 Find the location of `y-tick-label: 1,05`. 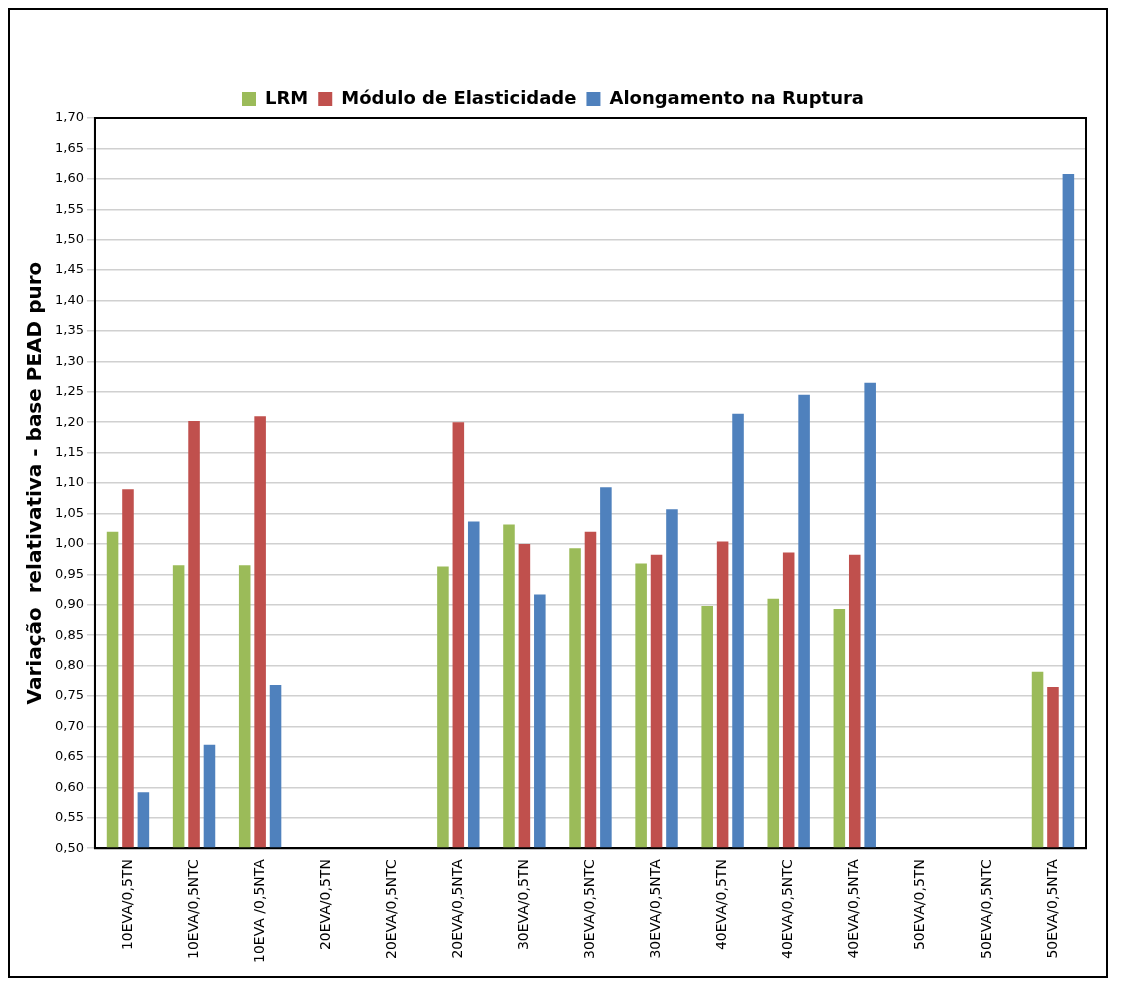

y-tick-label: 1,05 is located at coordinates (69, 512).